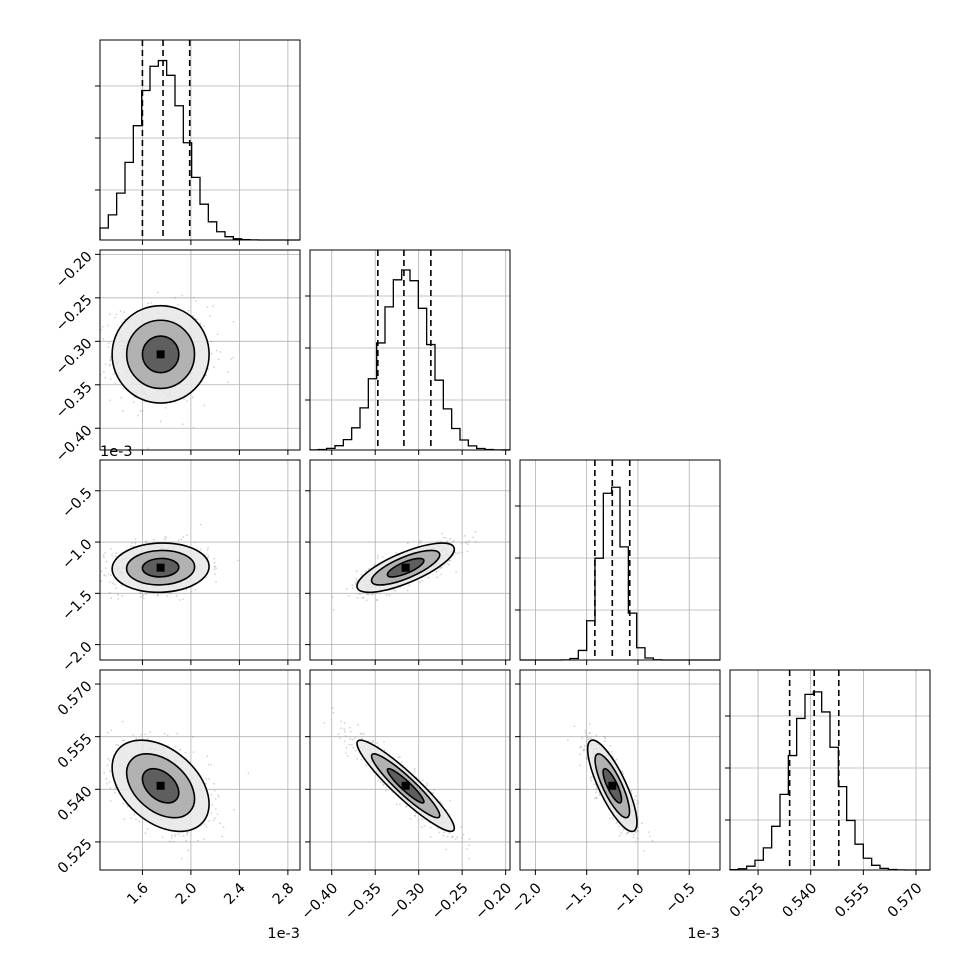 This screenshot has height=970, width=970. I want to click on y-tick-label: 0.540, so click(75, 804).